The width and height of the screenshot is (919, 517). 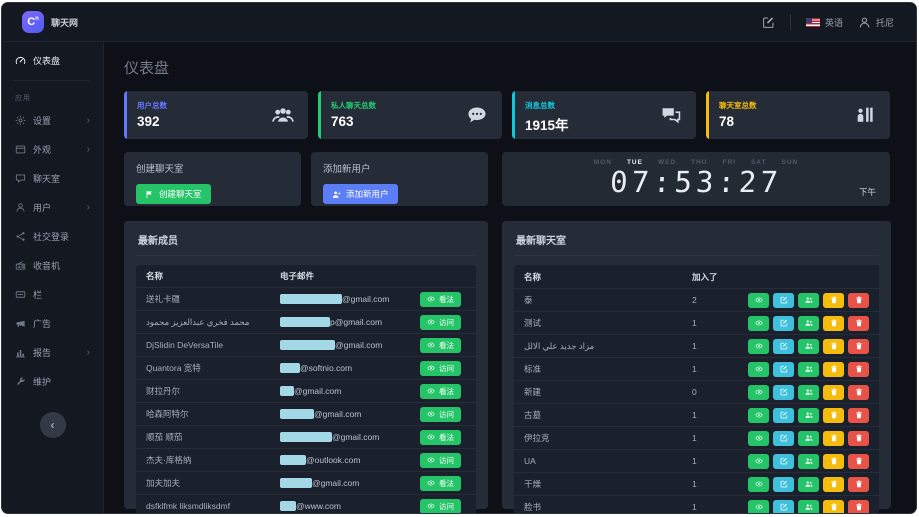 What do you see at coordinates (768, 22) in the screenshot?
I see `compose-icon` at bounding box center [768, 22].